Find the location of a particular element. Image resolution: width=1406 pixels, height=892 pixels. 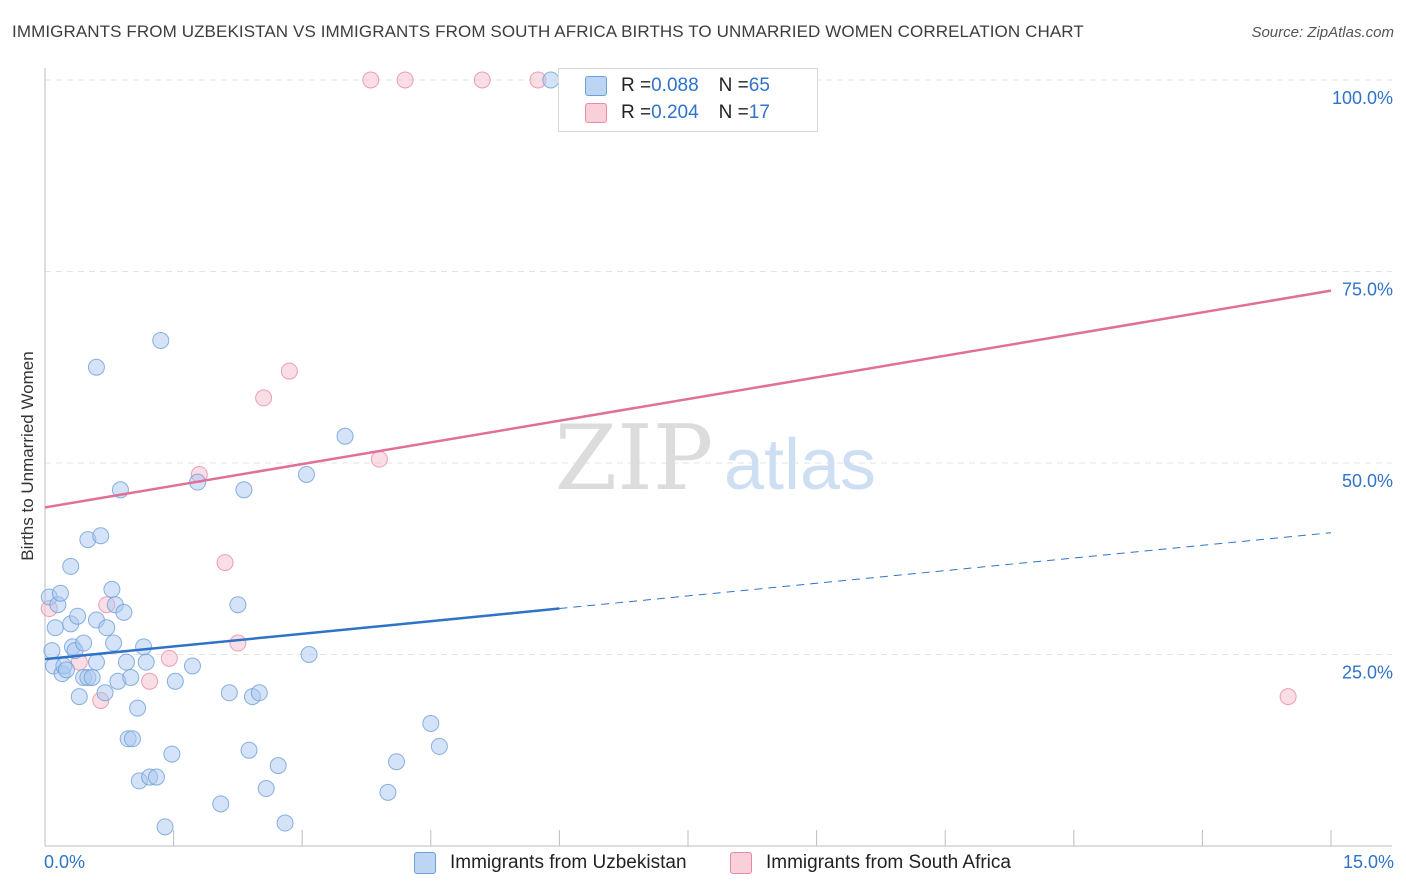

legend-r-value: 0.204 is located at coordinates (675, 112).